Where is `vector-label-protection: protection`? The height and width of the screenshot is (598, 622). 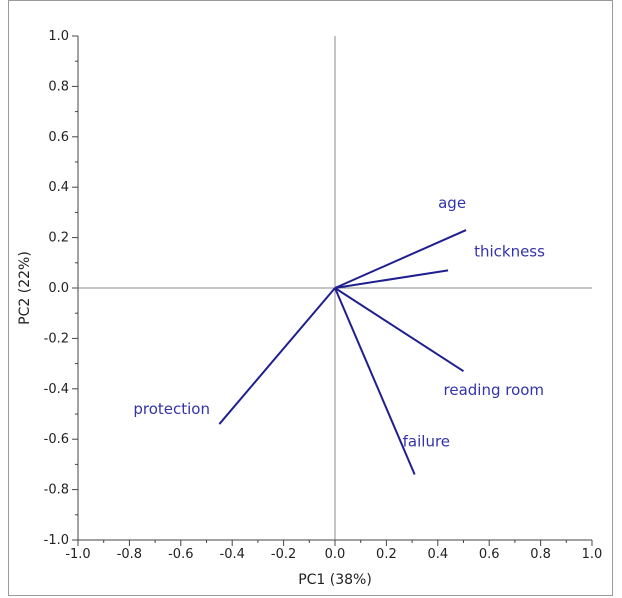 vector-label-protection: protection is located at coordinates (171, 409).